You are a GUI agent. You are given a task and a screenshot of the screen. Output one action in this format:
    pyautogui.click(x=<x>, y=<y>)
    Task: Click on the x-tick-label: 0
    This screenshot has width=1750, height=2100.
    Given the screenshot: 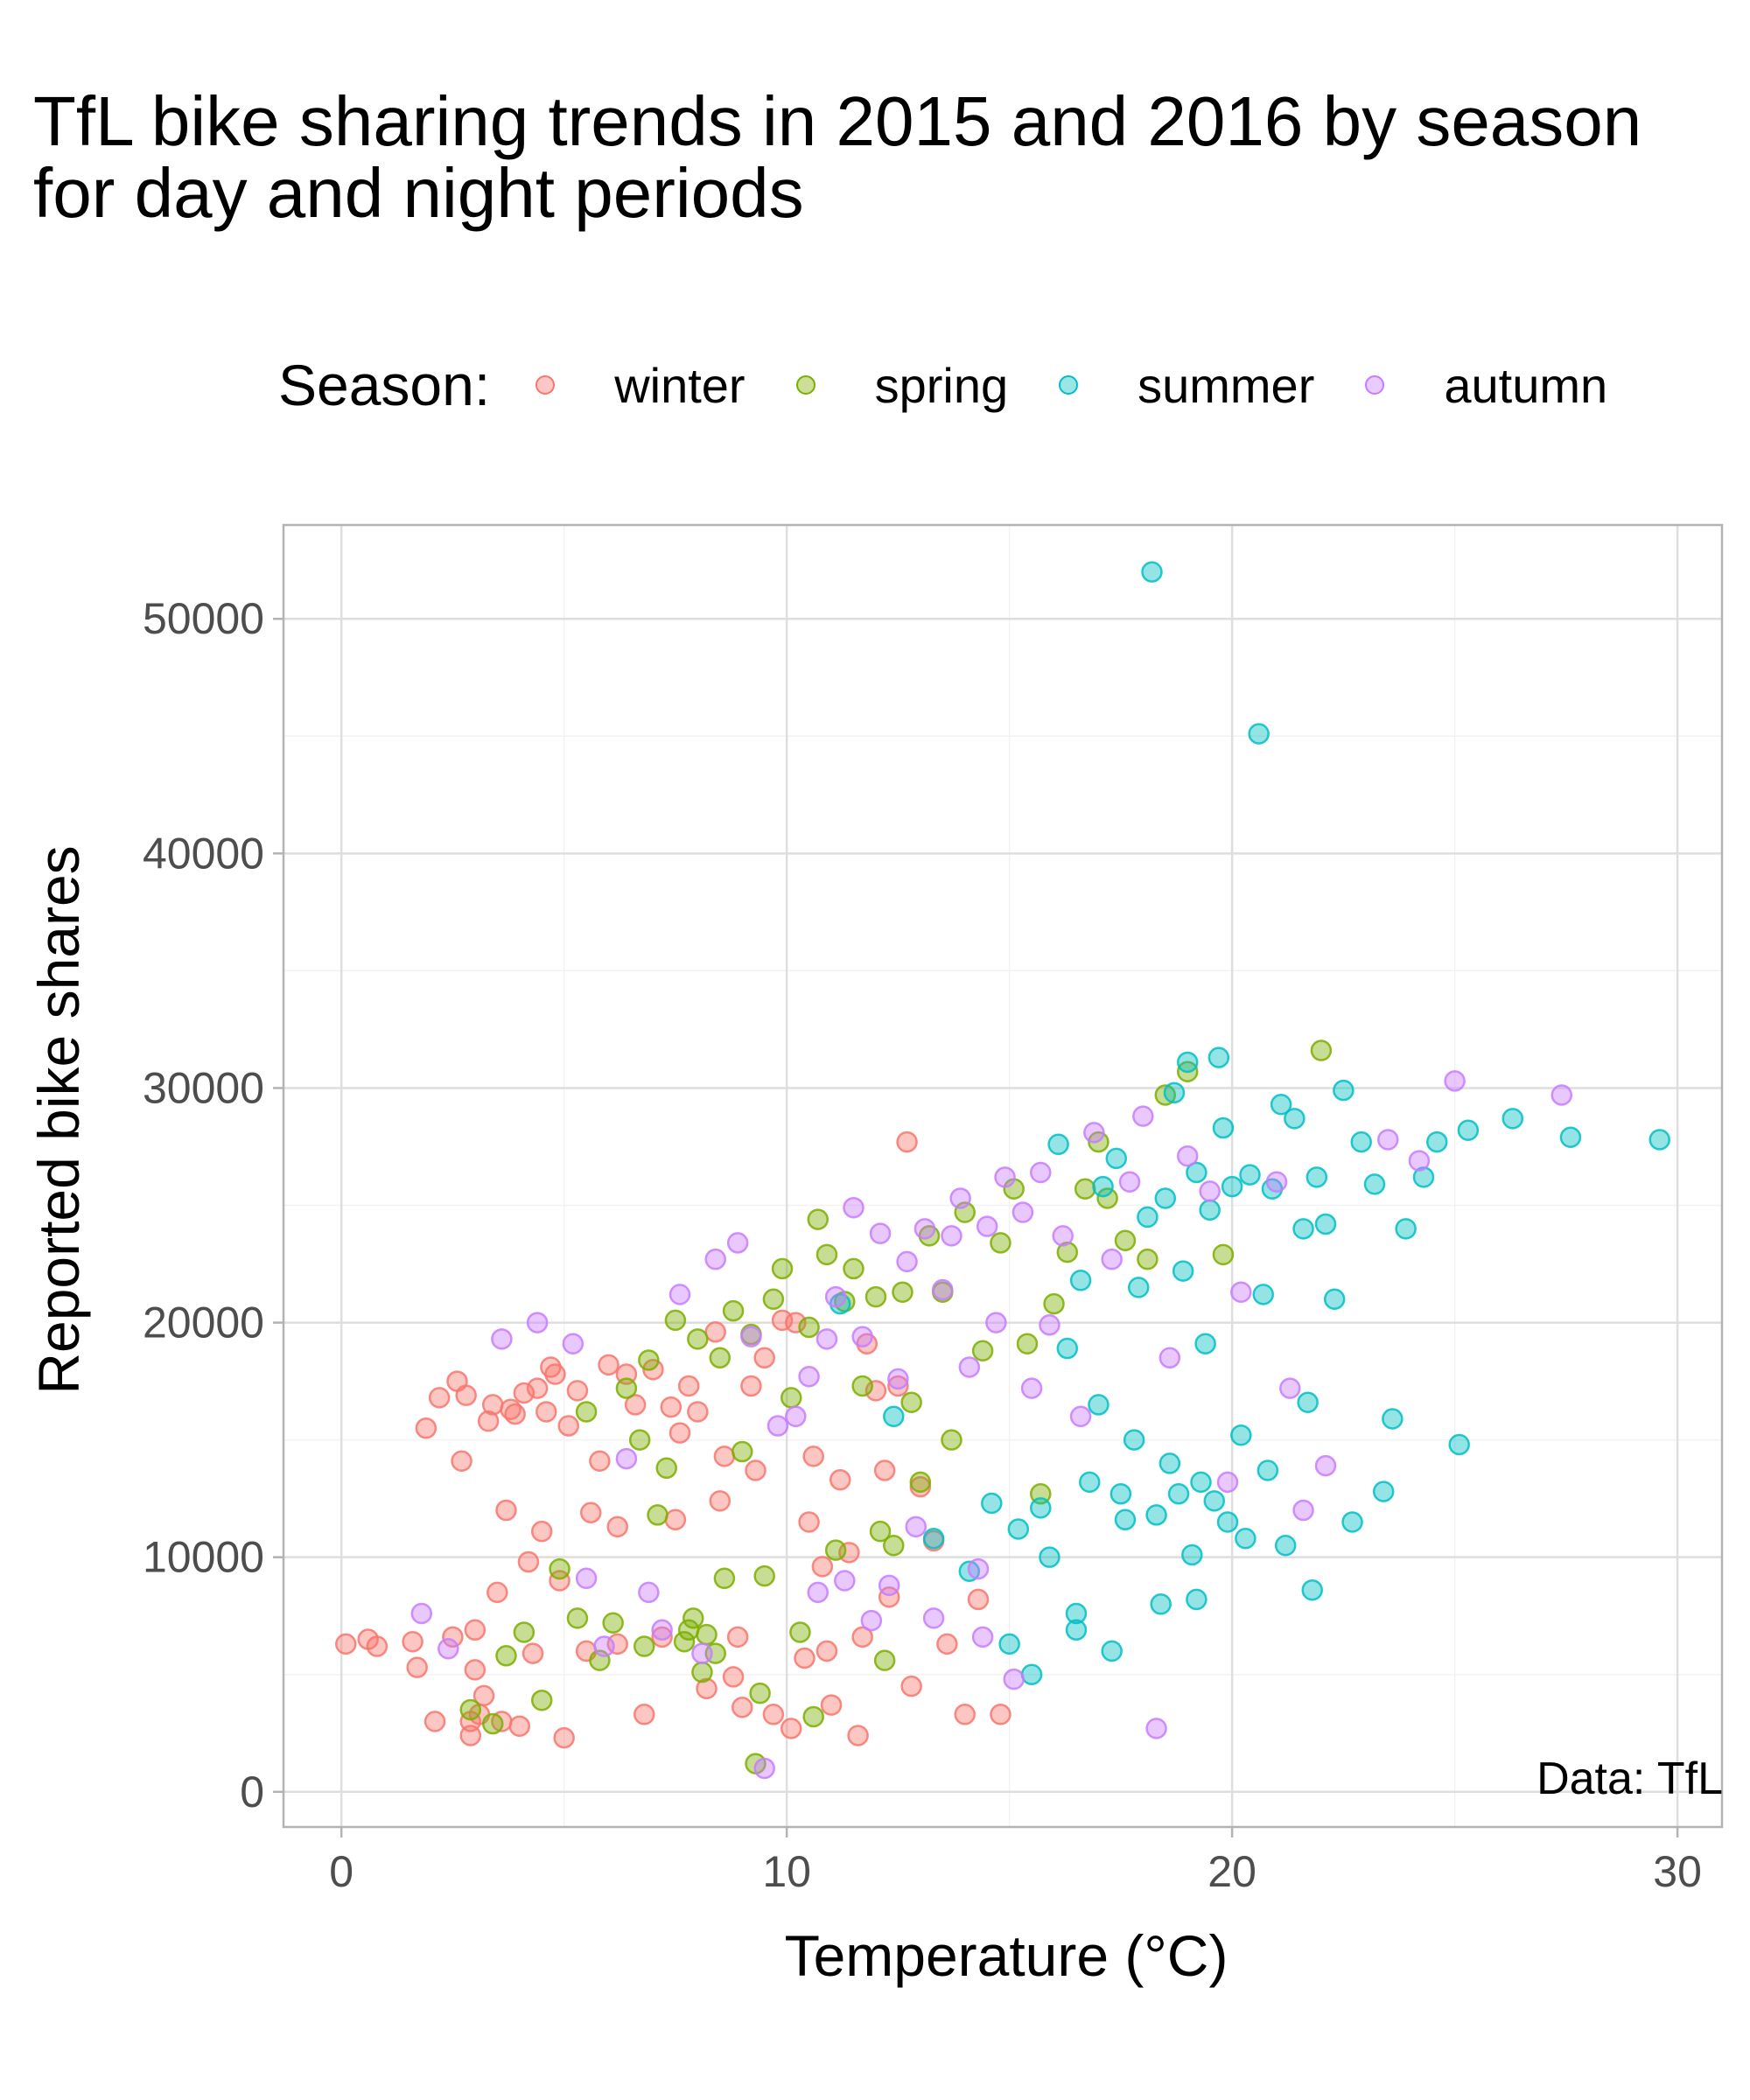 What is the action you would take?
    pyautogui.click(x=341, y=1871)
    